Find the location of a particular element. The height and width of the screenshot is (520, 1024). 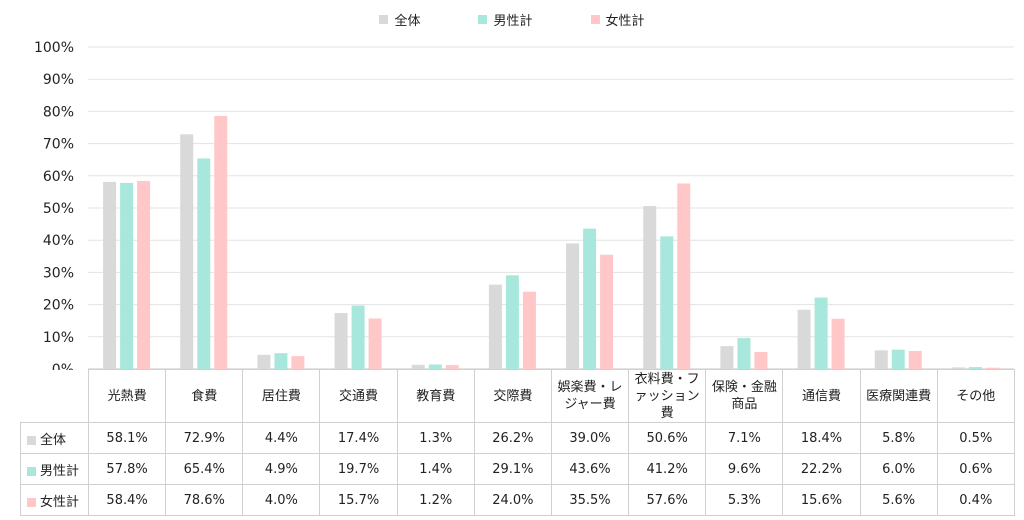

y-tick-label: 90% is located at coordinates (58, 80).